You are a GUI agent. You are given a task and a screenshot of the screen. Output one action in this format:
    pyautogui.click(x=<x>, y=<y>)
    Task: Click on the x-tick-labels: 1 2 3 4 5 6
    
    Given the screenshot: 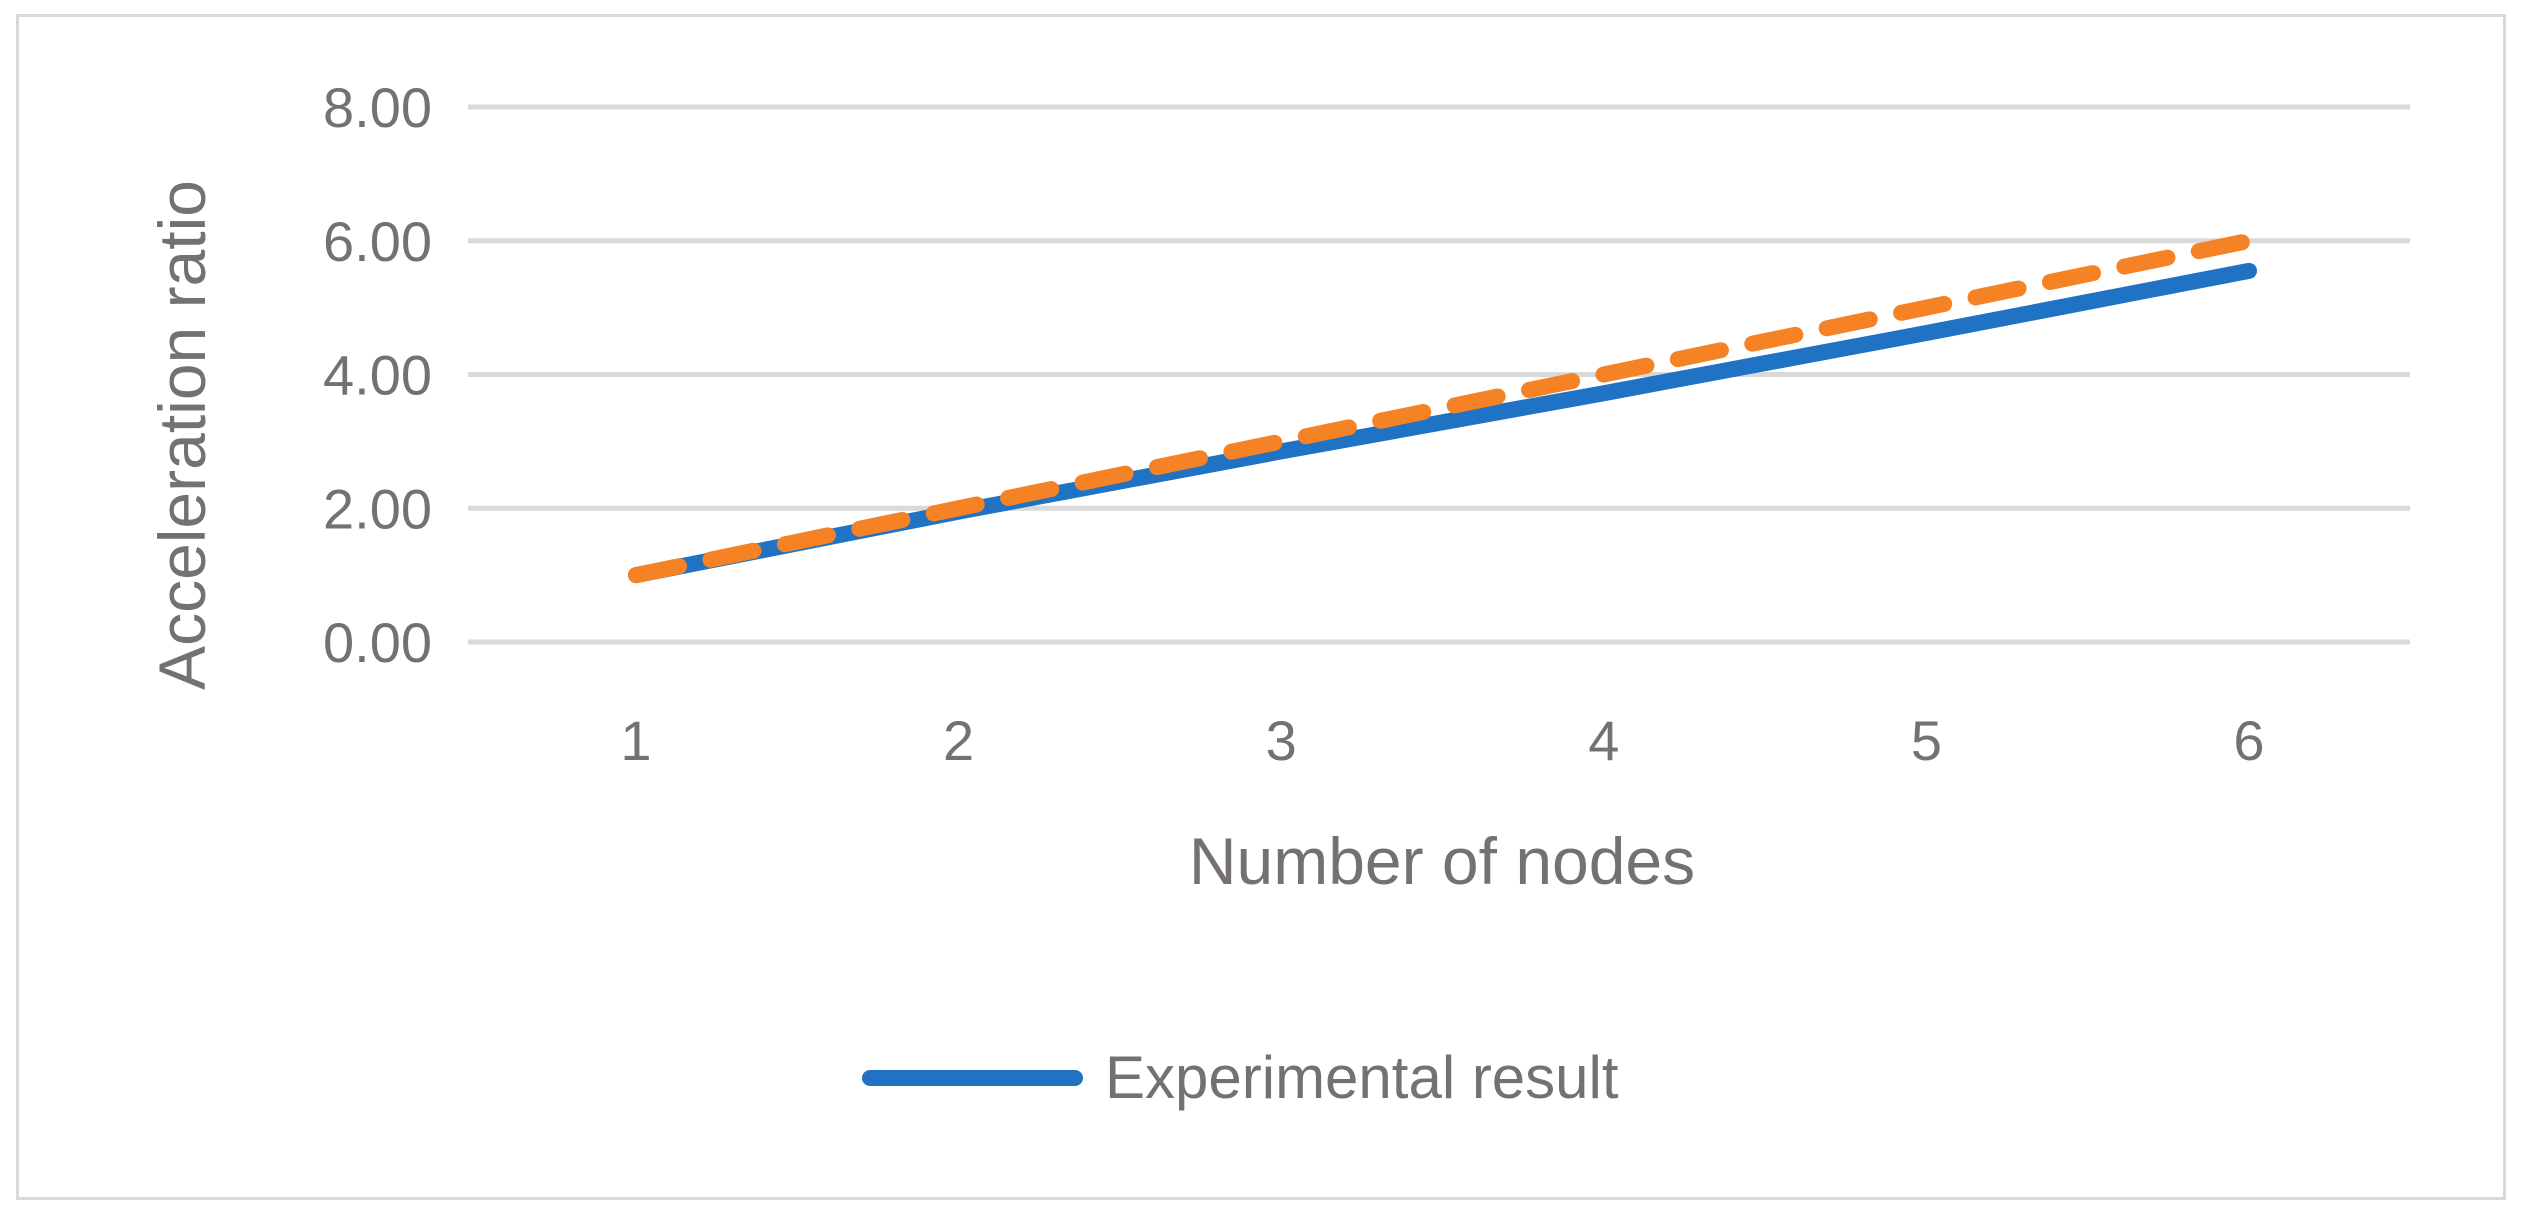 What is the action you would take?
    pyautogui.click(x=1442, y=740)
    